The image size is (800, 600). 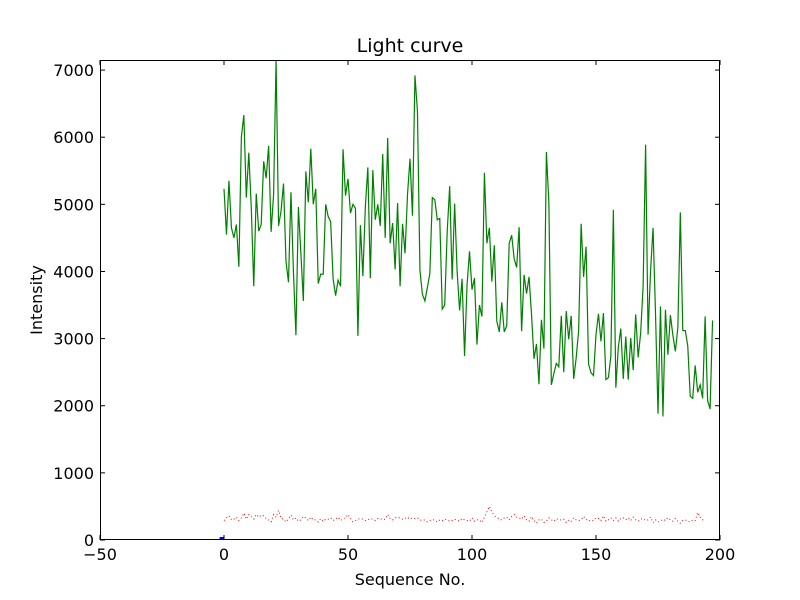 I want to click on y-tick-label: 0, so click(x=89, y=540).